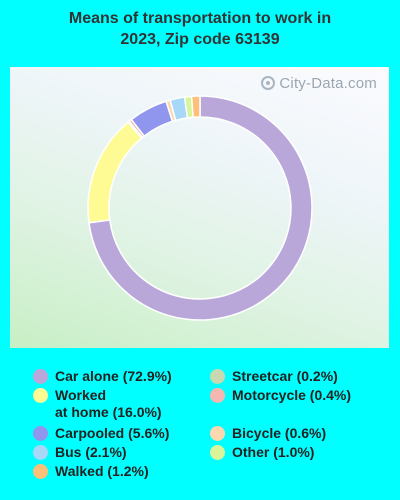 The image size is (400, 500). Describe the element at coordinates (108, 412) in the screenshot. I see `legend-label-line2: at home (16.0%)` at that location.